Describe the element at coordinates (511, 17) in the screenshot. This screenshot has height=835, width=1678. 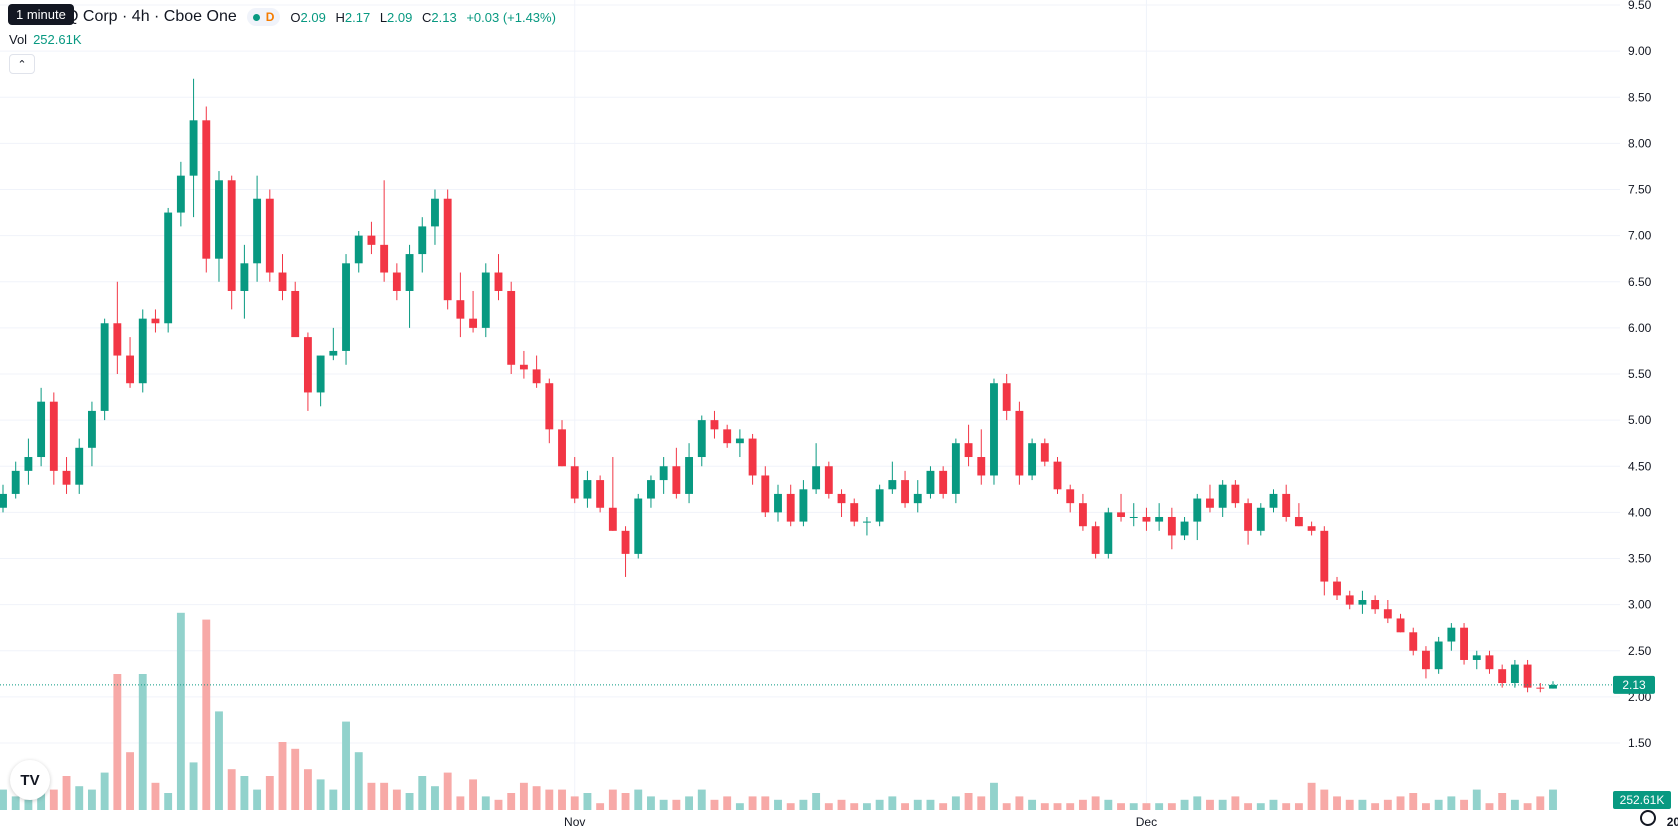
I see `change-value: +0.03 (+1.43%)` at that location.